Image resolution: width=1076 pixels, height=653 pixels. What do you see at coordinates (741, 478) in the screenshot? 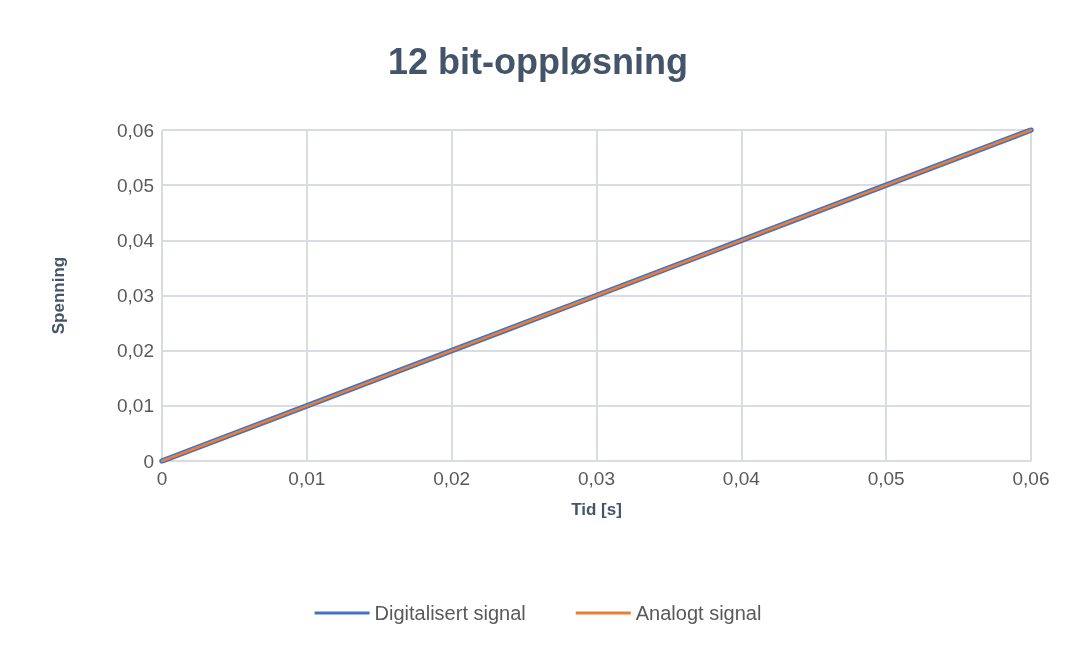
I see `x-tick-label: 0,04` at bounding box center [741, 478].